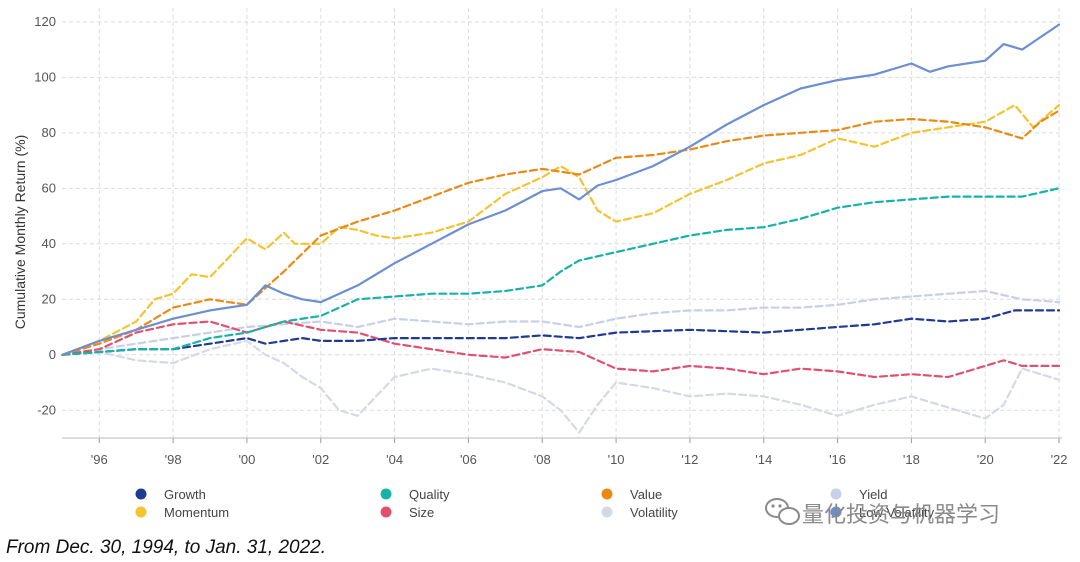 This screenshot has height=562, width=1080. Describe the element at coordinates (49, 298) in the screenshot. I see `y-tick-label: 20` at that location.